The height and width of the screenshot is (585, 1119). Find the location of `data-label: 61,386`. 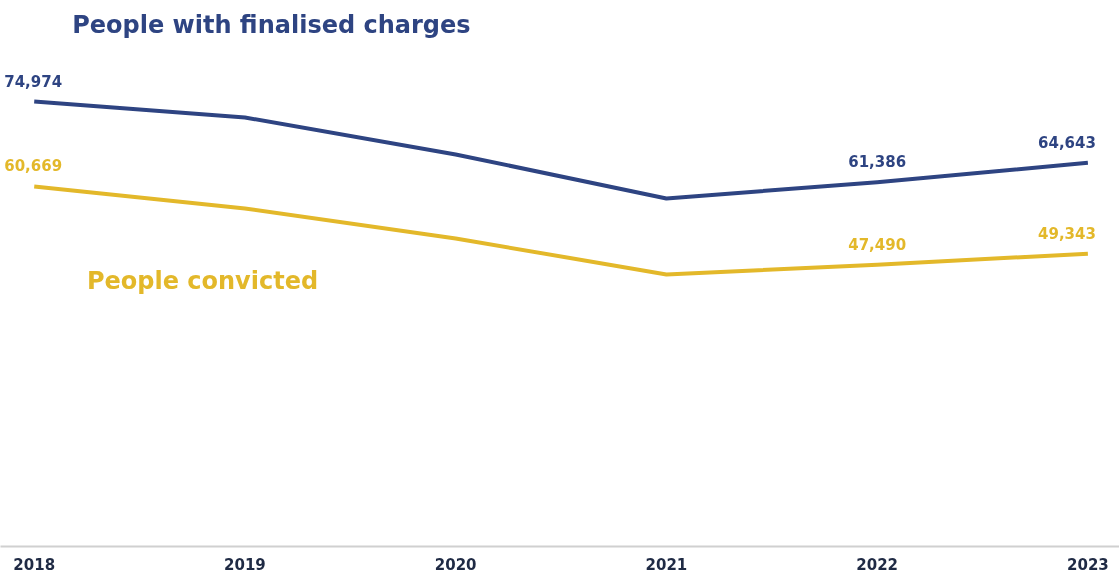

data-label: 61,386 is located at coordinates (877, 162).